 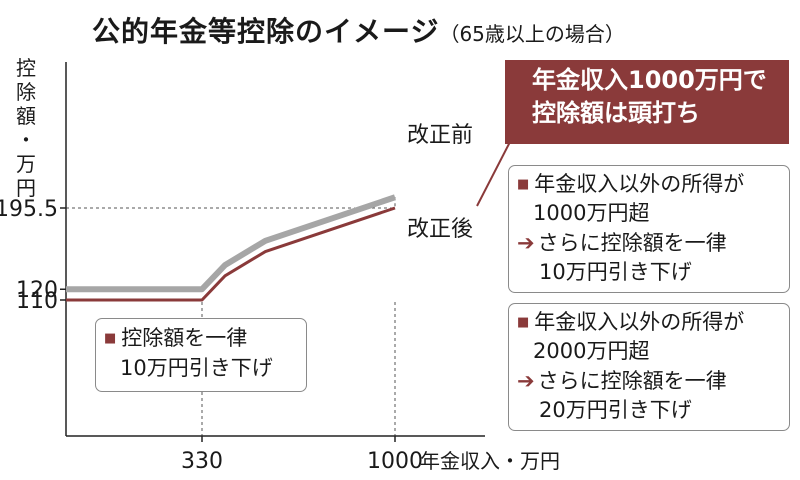 What do you see at coordinates (37, 290) in the screenshot?
I see `y-tick-label: 120` at bounding box center [37, 290].